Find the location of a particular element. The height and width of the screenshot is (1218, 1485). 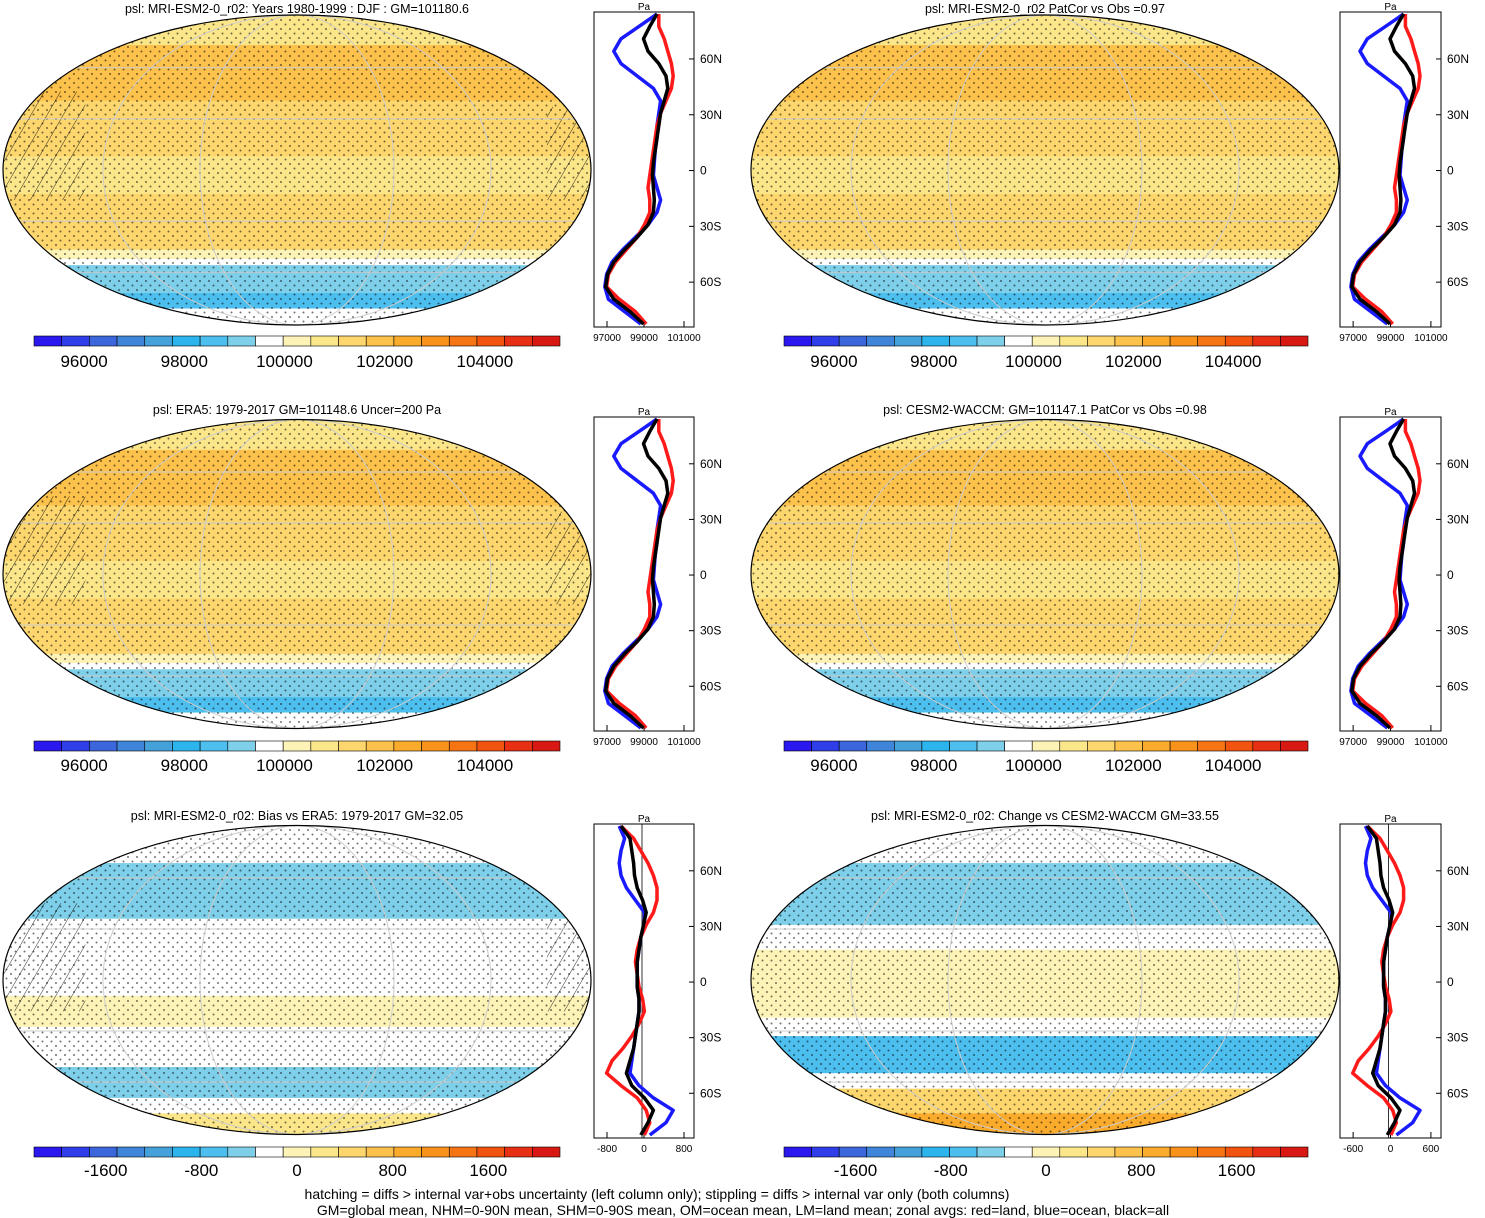

map-border is located at coordinates (297, 980).